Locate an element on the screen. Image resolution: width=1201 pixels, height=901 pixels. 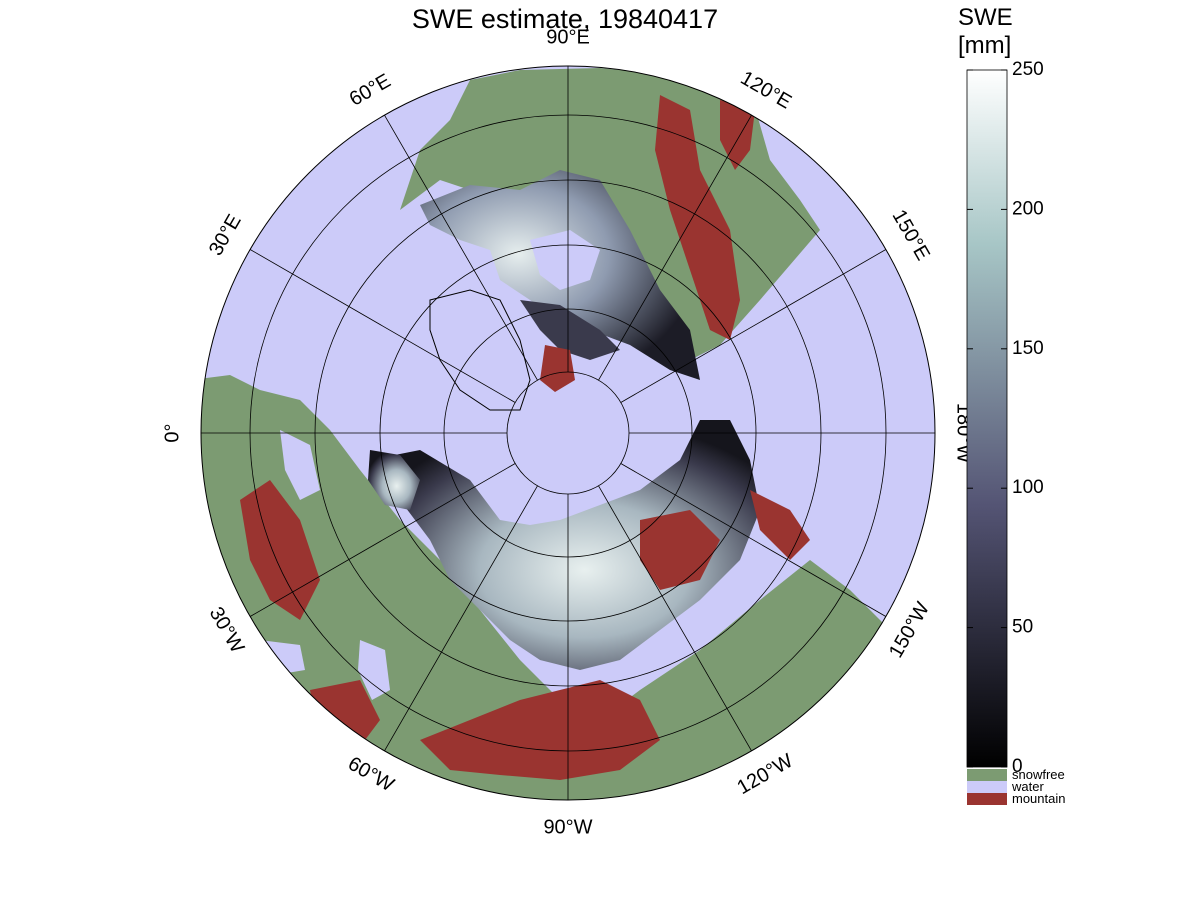
longitude-label: 150°E is located at coordinates (910, 235).